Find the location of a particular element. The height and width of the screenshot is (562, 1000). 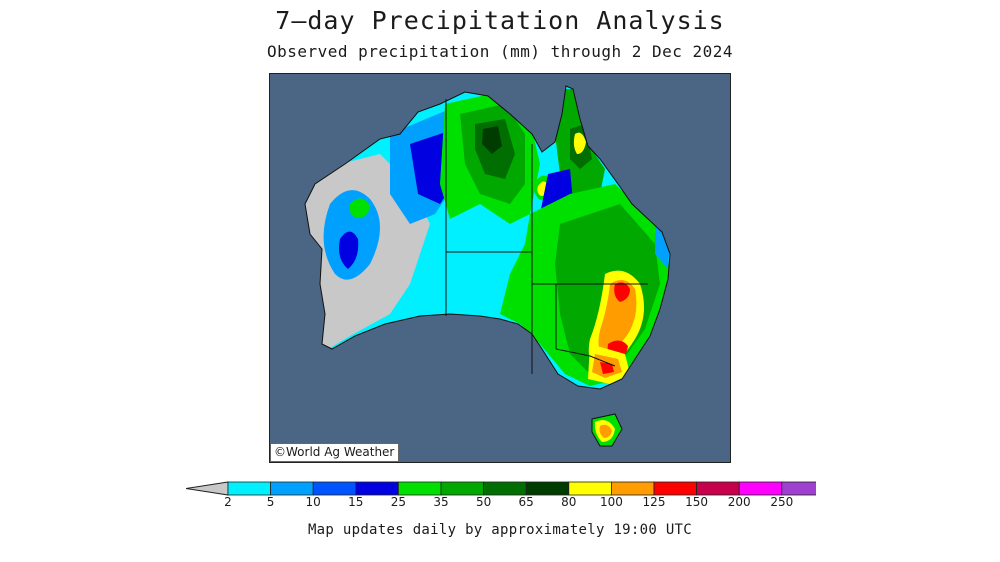

color-legend is located at coordinates (501, 488).